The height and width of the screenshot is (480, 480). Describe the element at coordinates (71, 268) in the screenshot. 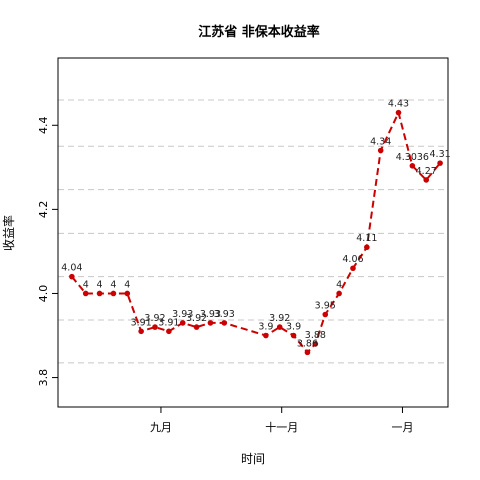

I see `data-label: 4.04` at that location.